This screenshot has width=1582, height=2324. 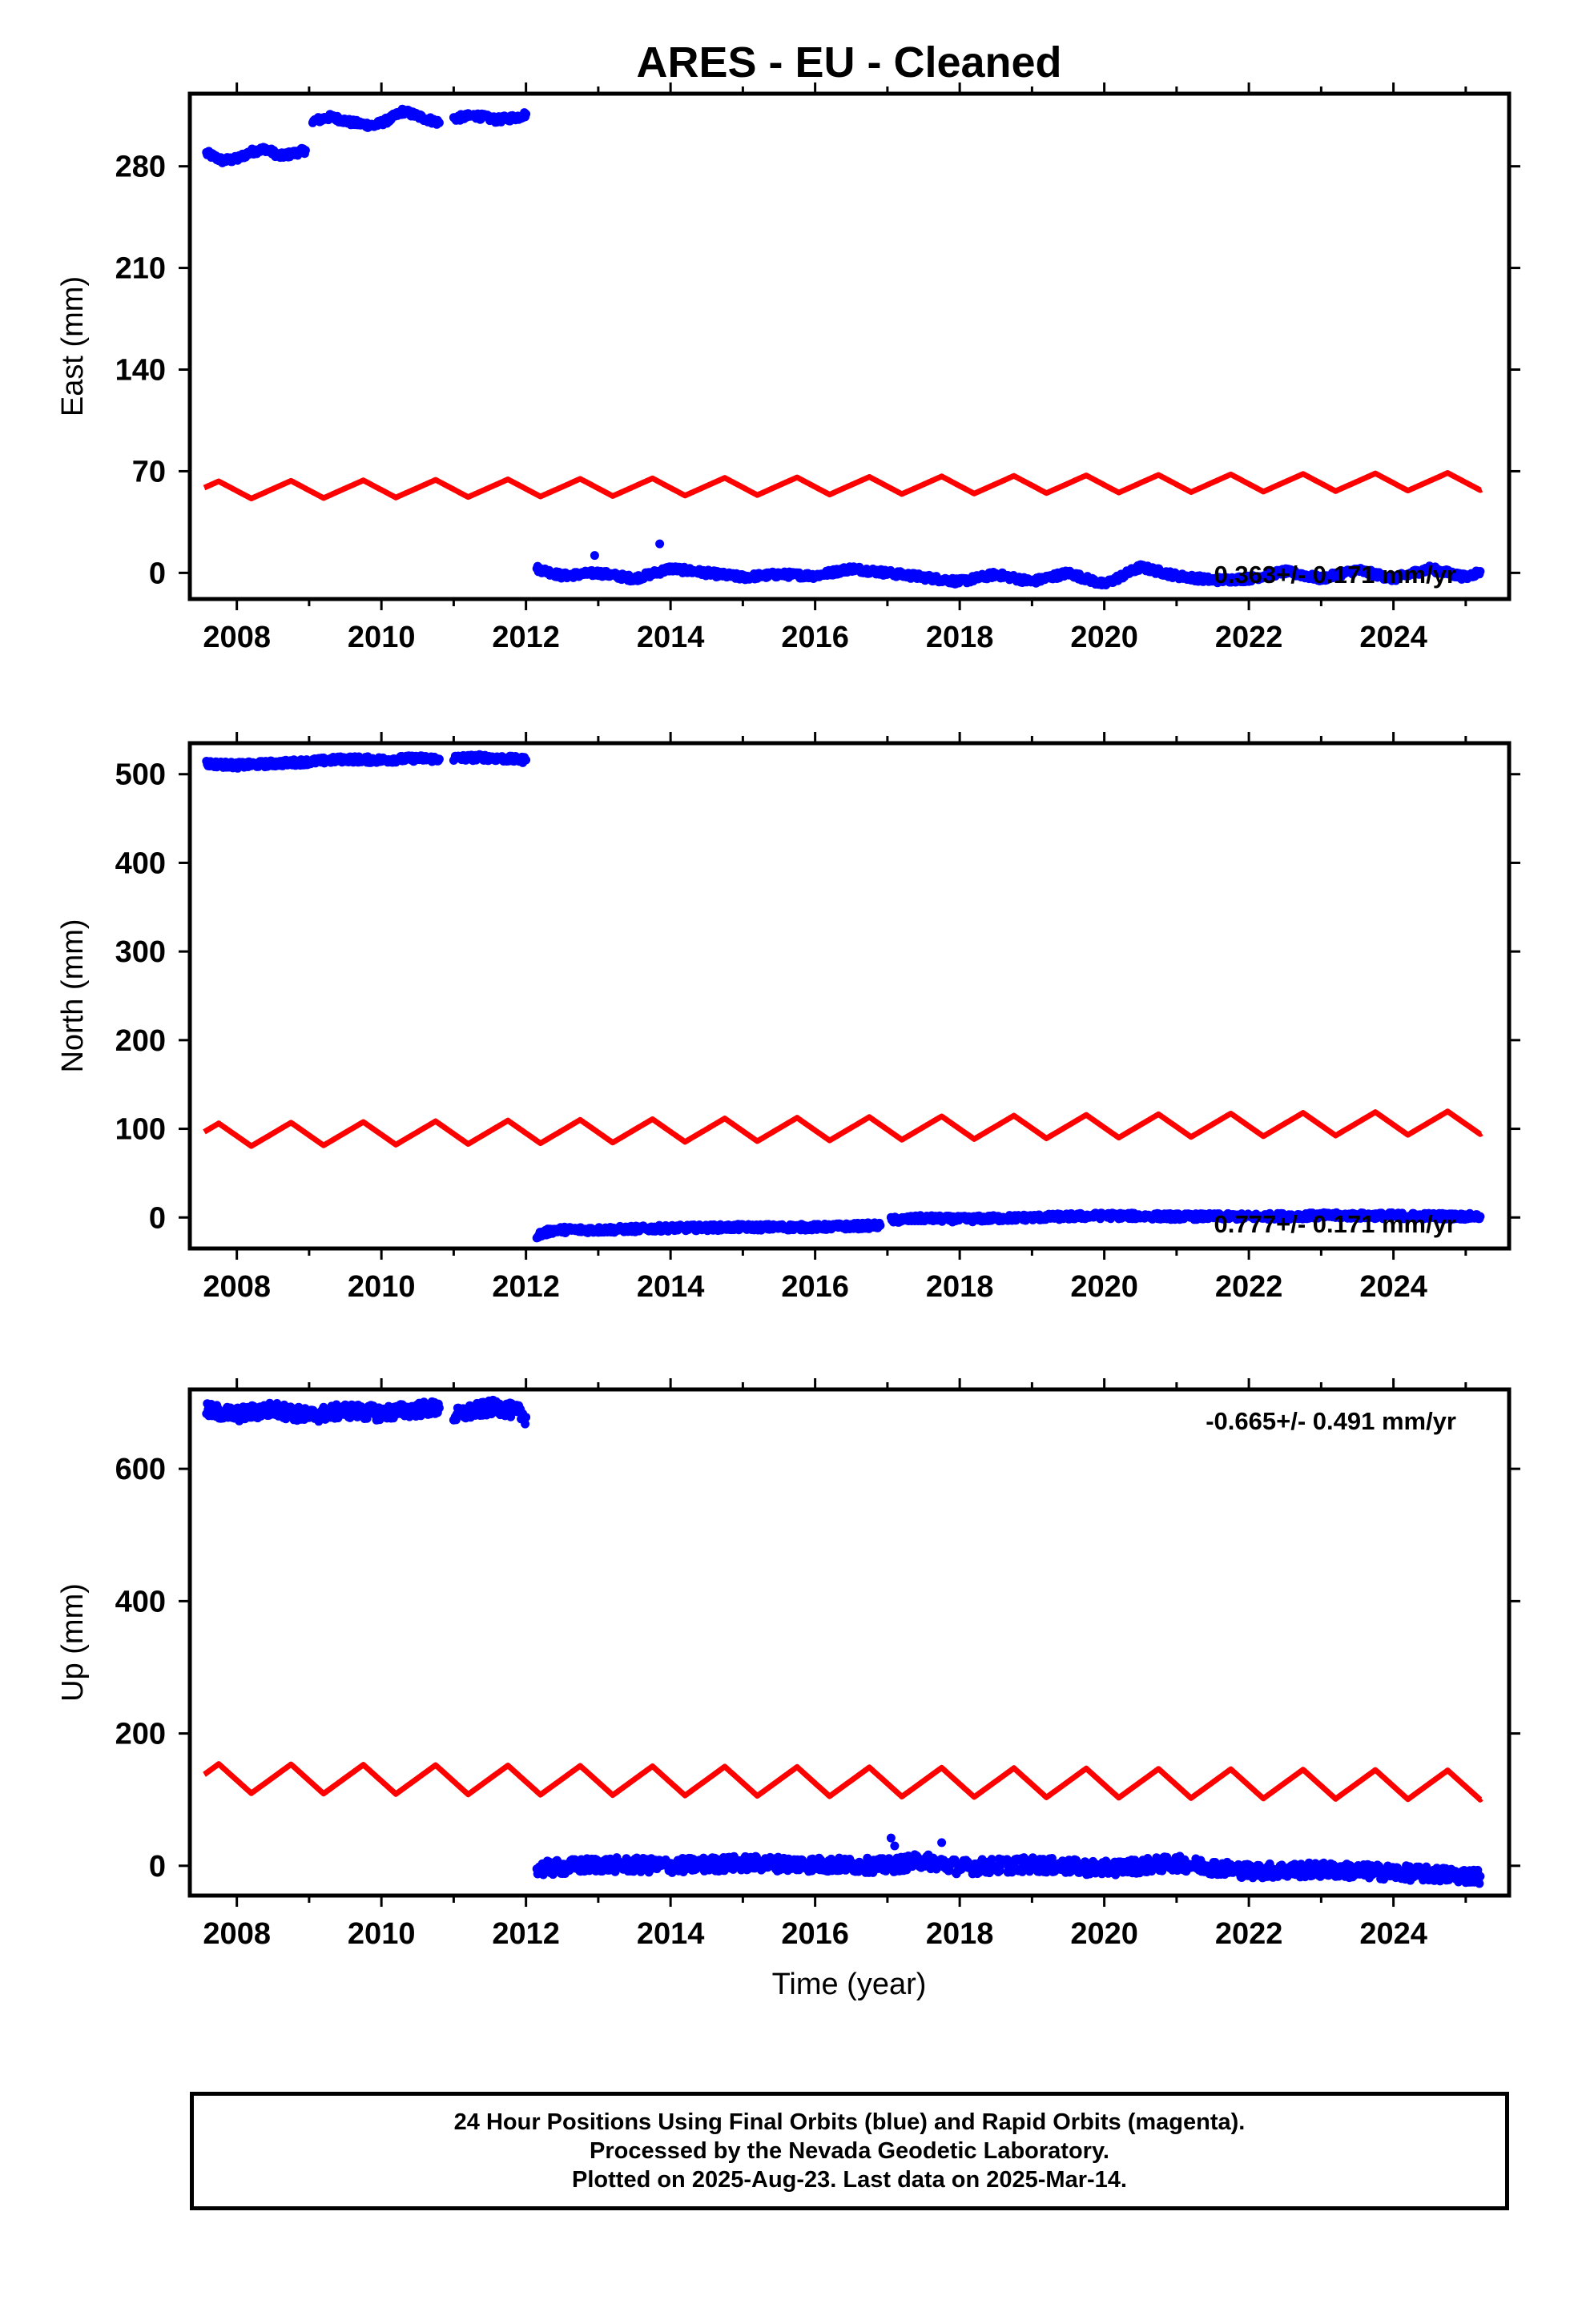 I want to click on model-fit-line-east, so click(x=843, y=485).